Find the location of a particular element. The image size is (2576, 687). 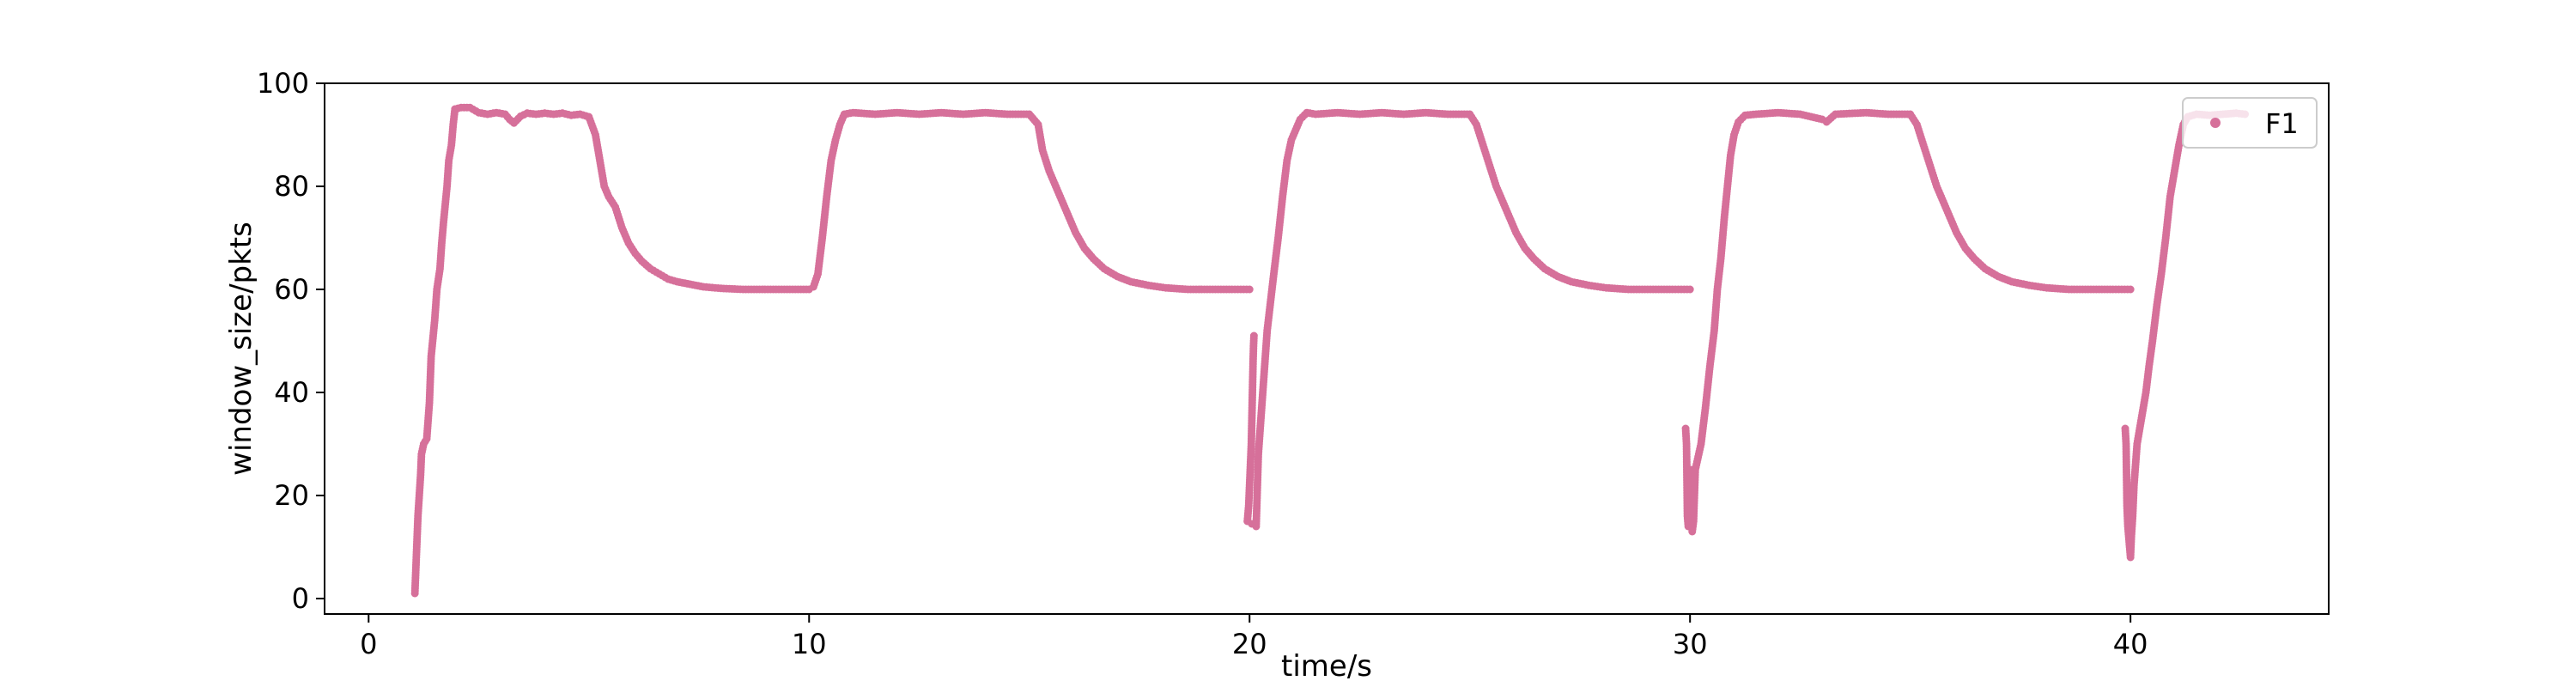

y-tick-label: 80 is located at coordinates (291, 186).